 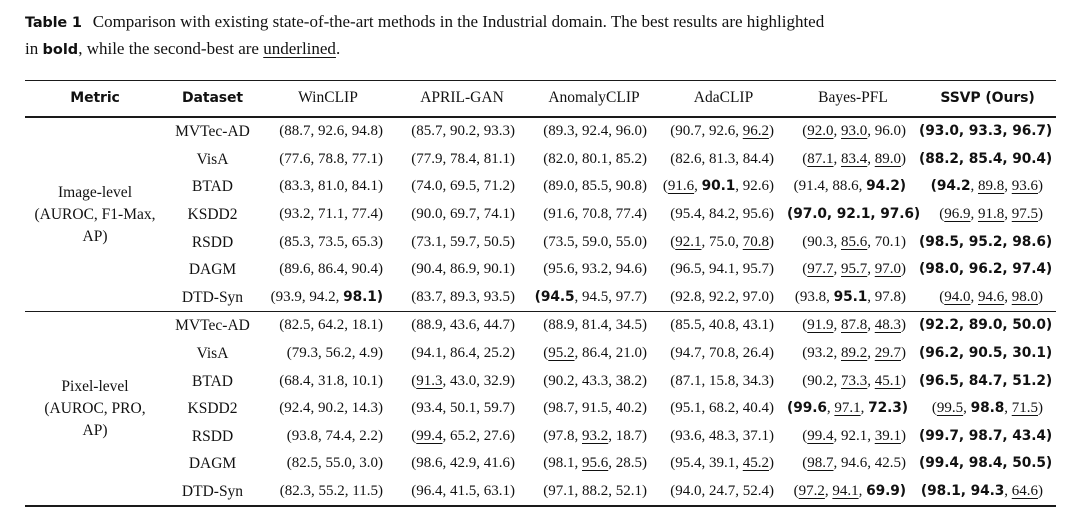 I want to click on metric-value: 99.4, so click(x=820, y=435).